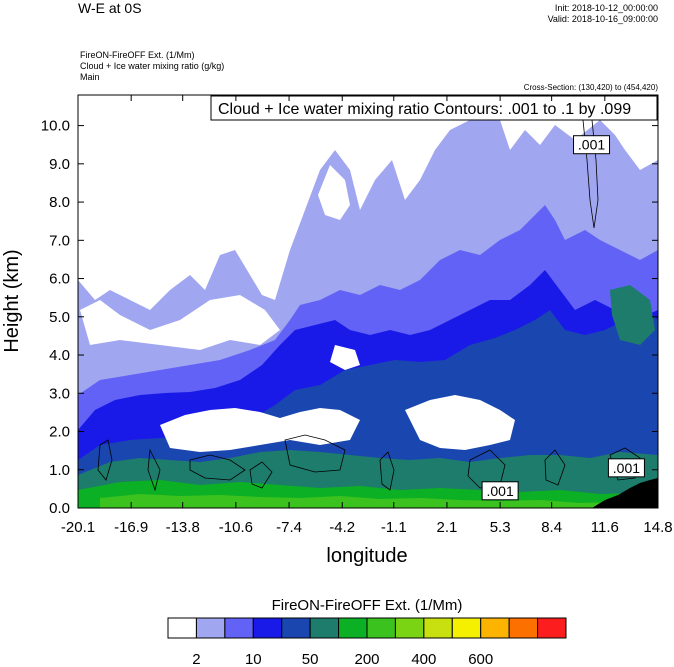 The image size is (674, 667). I want to click on x-tick-label: 11.6, so click(605, 527).